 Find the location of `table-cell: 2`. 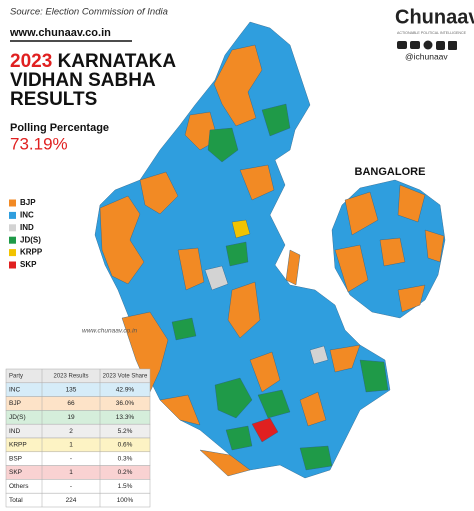

table-cell: 2 is located at coordinates (71, 431).